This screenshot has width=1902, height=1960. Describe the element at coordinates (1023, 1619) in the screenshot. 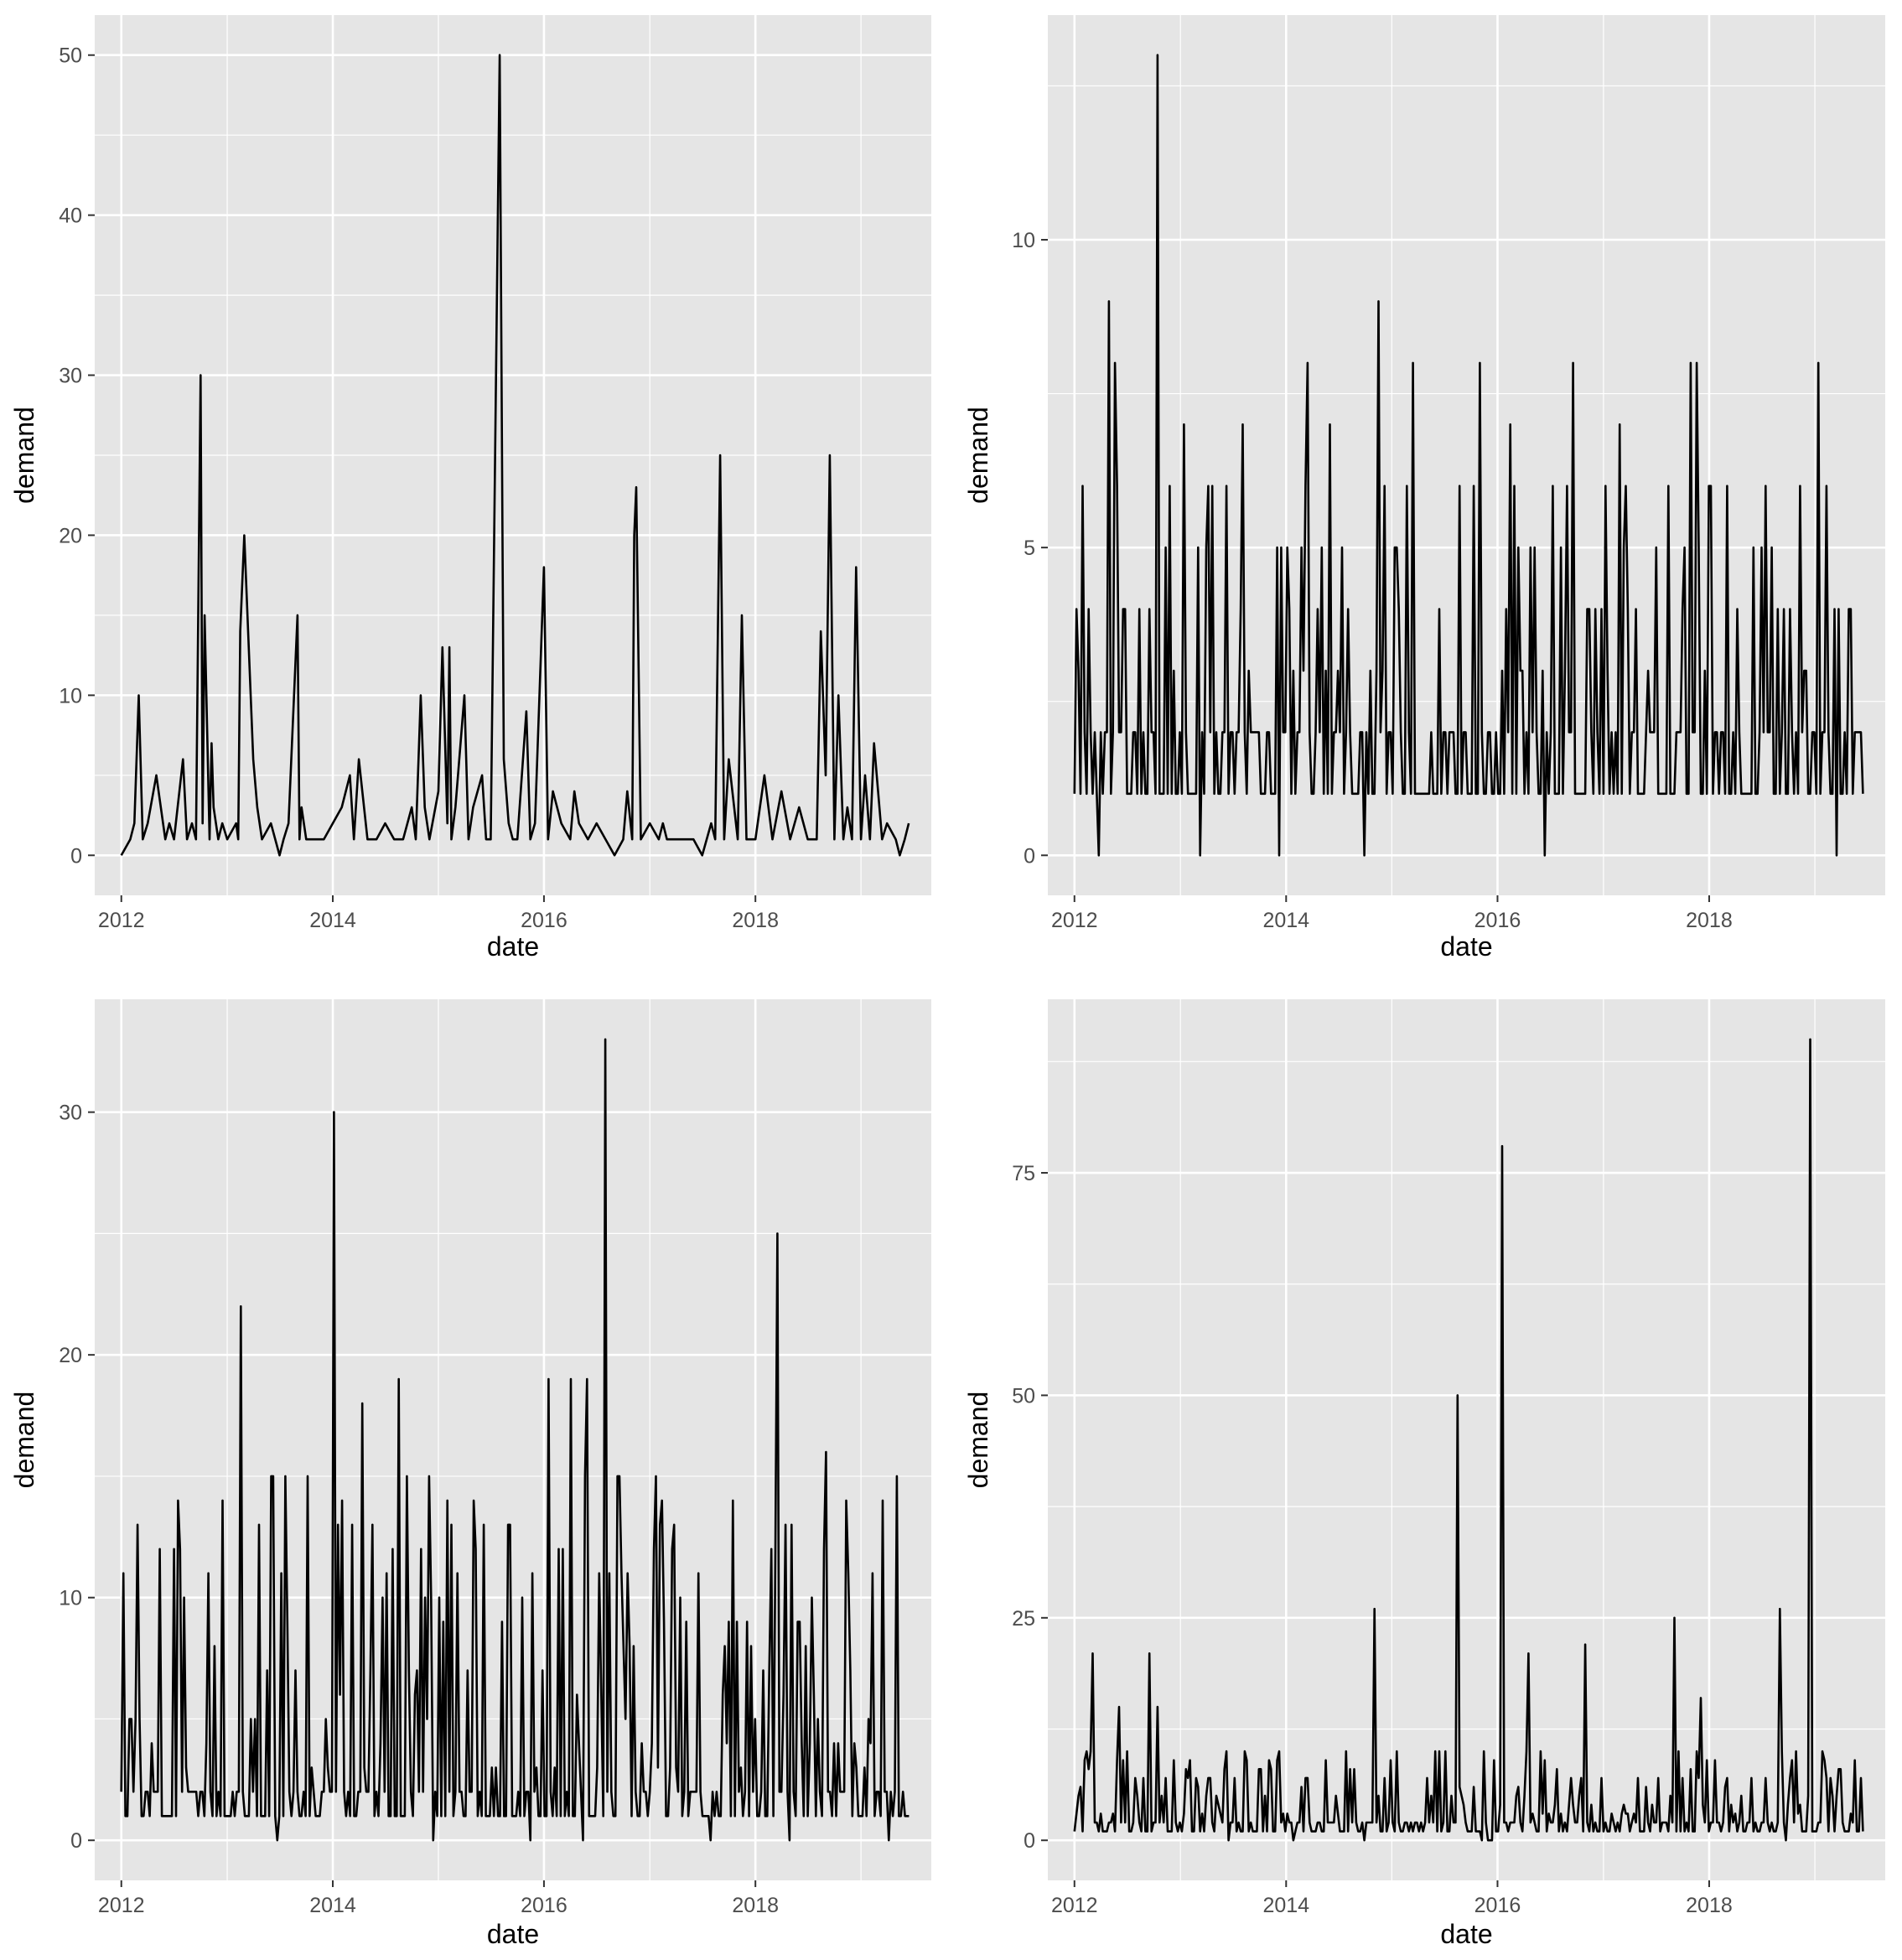

I see `y-tick-label: 25` at that location.